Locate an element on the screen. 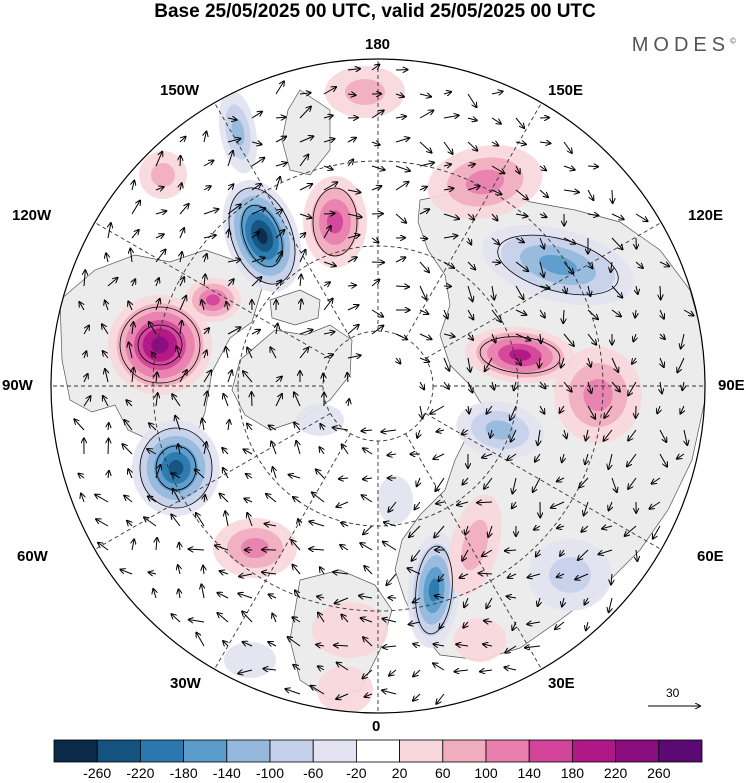  lon-label-120e: 120E is located at coordinates (706, 215).